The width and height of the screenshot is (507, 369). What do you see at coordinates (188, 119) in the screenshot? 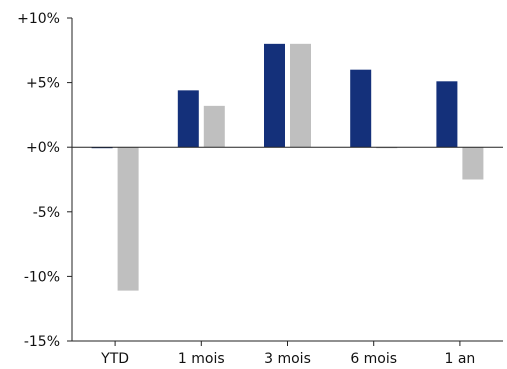
I see `bar-series-1-1-mois` at bounding box center [188, 119].